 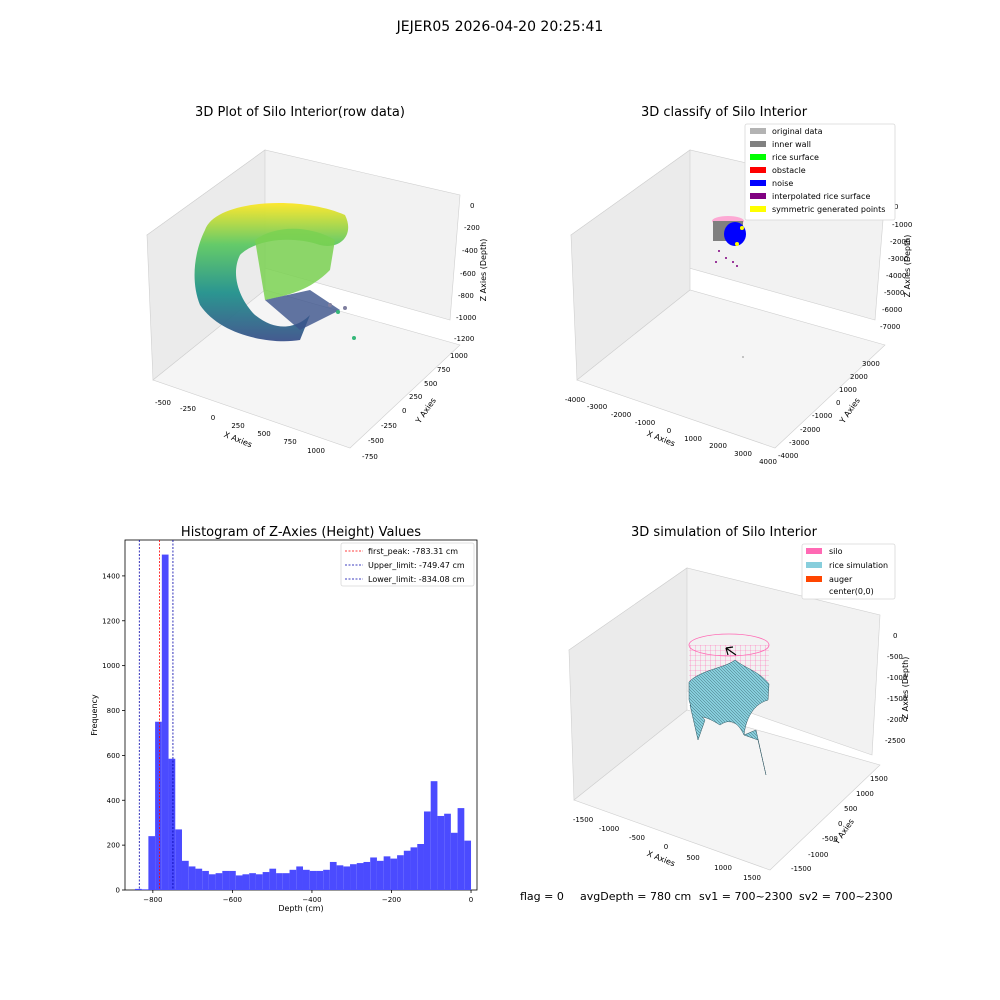 What do you see at coordinates (821, 196) in the screenshot?
I see `legend-label: interpolated rice surface` at bounding box center [821, 196].